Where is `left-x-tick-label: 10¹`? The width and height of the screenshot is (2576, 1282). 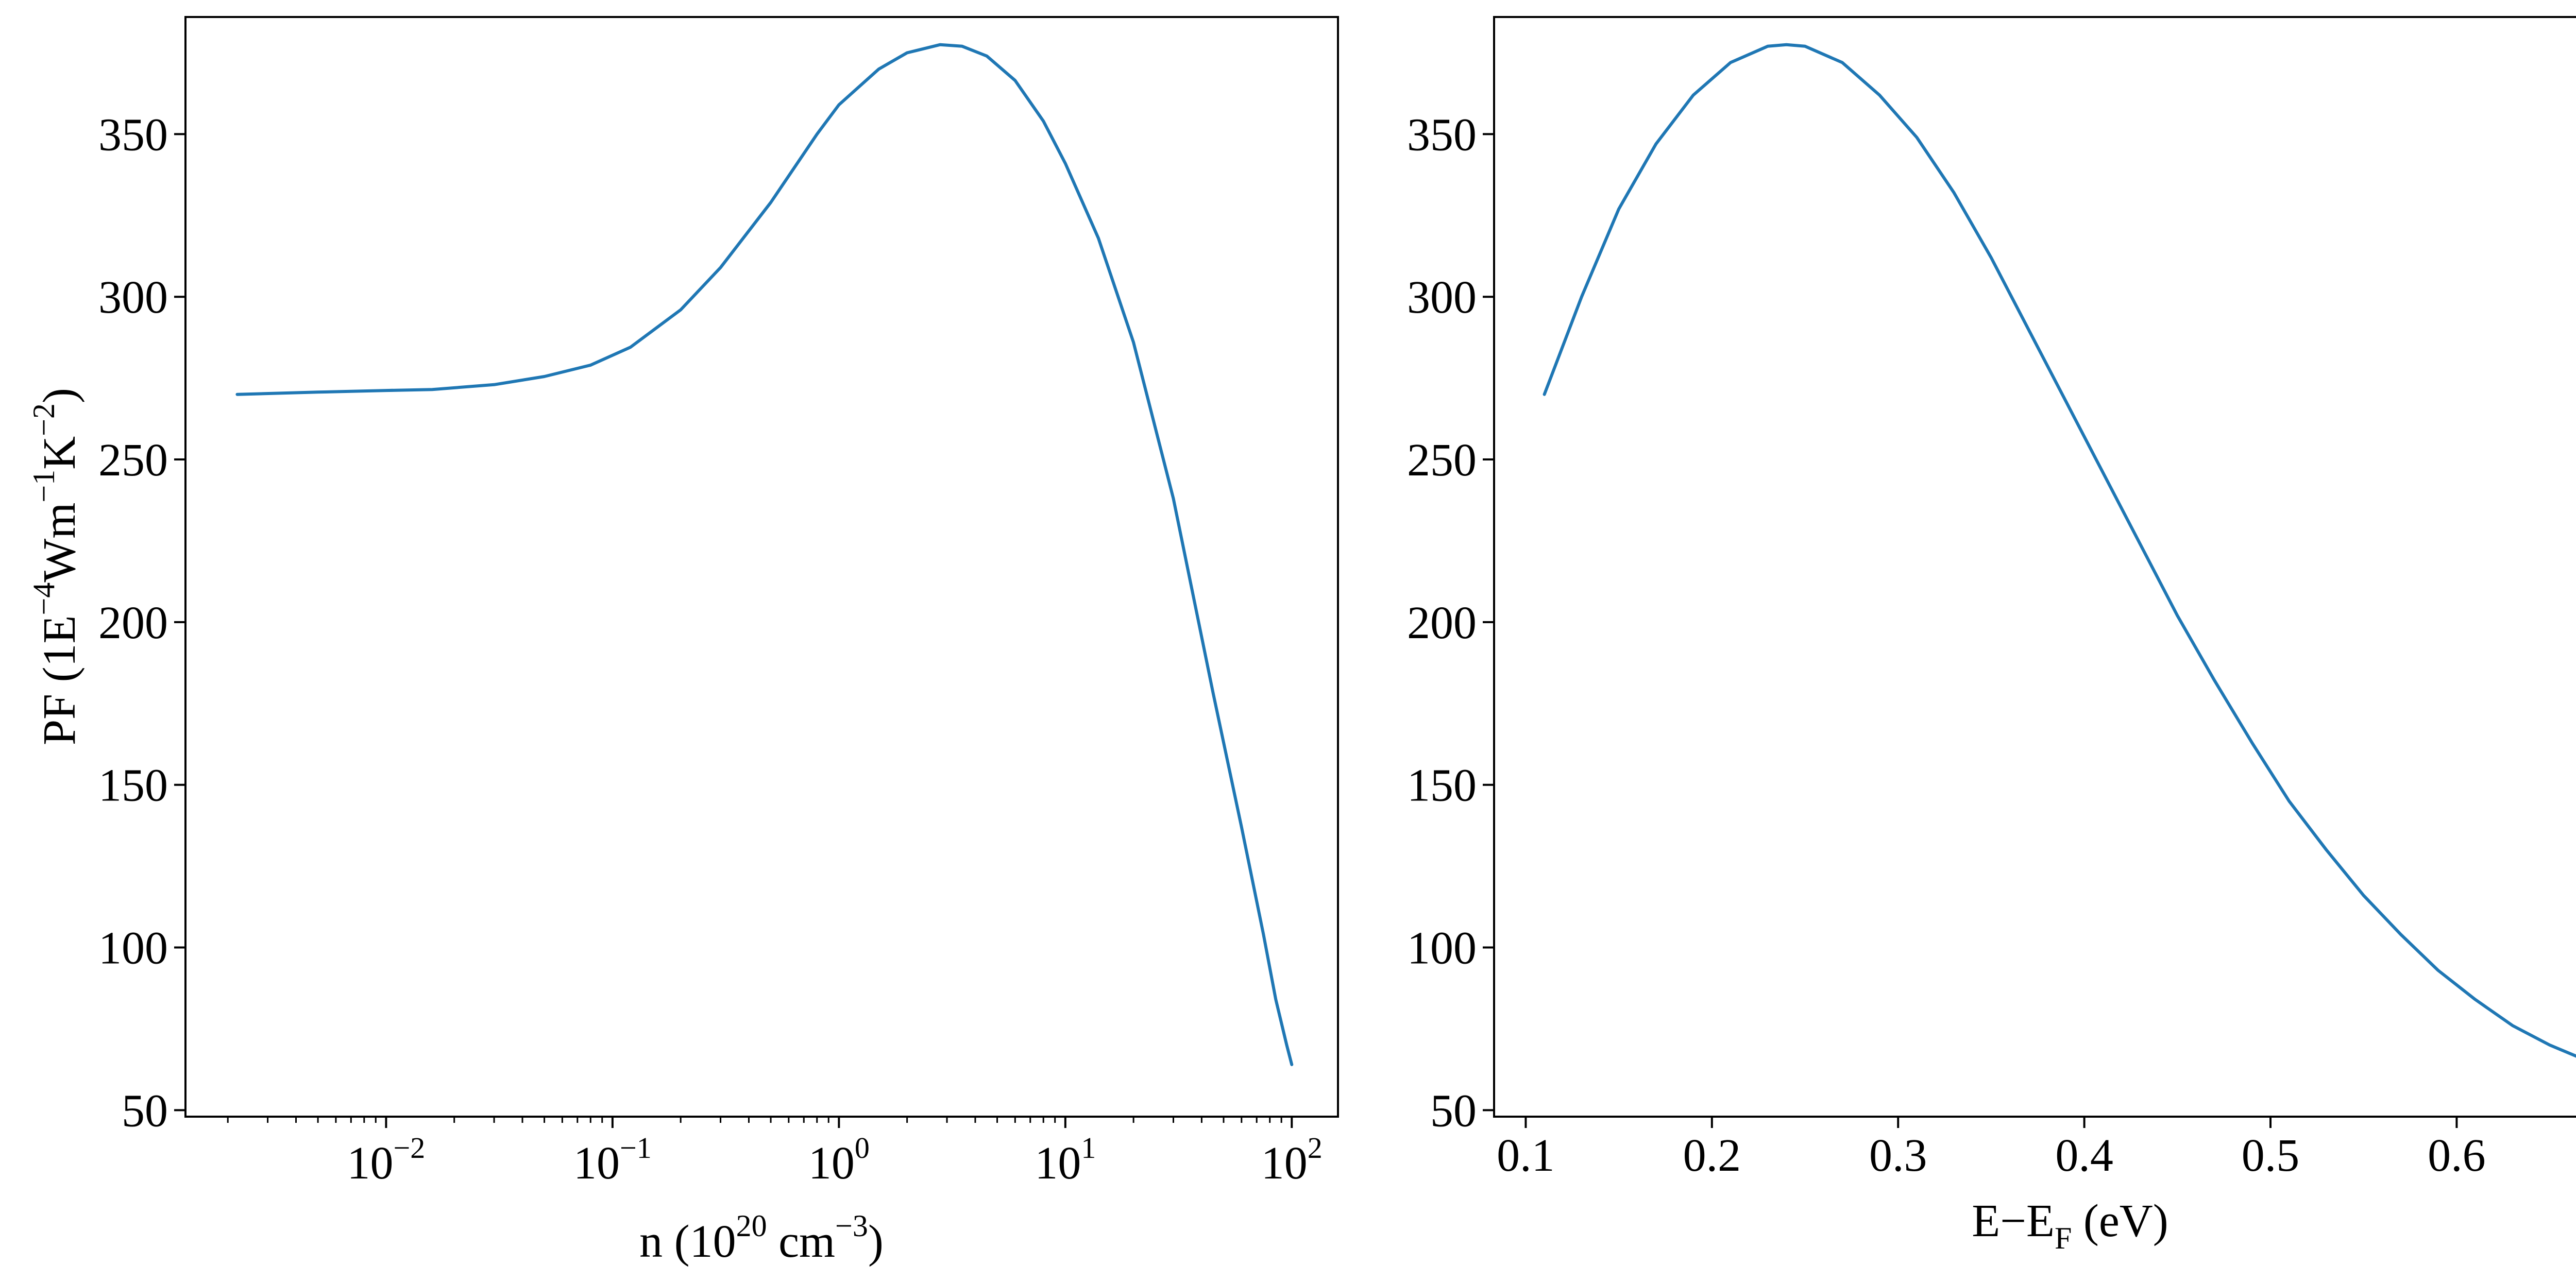
left-x-tick-label: 10¹ is located at coordinates (1065, 1160).